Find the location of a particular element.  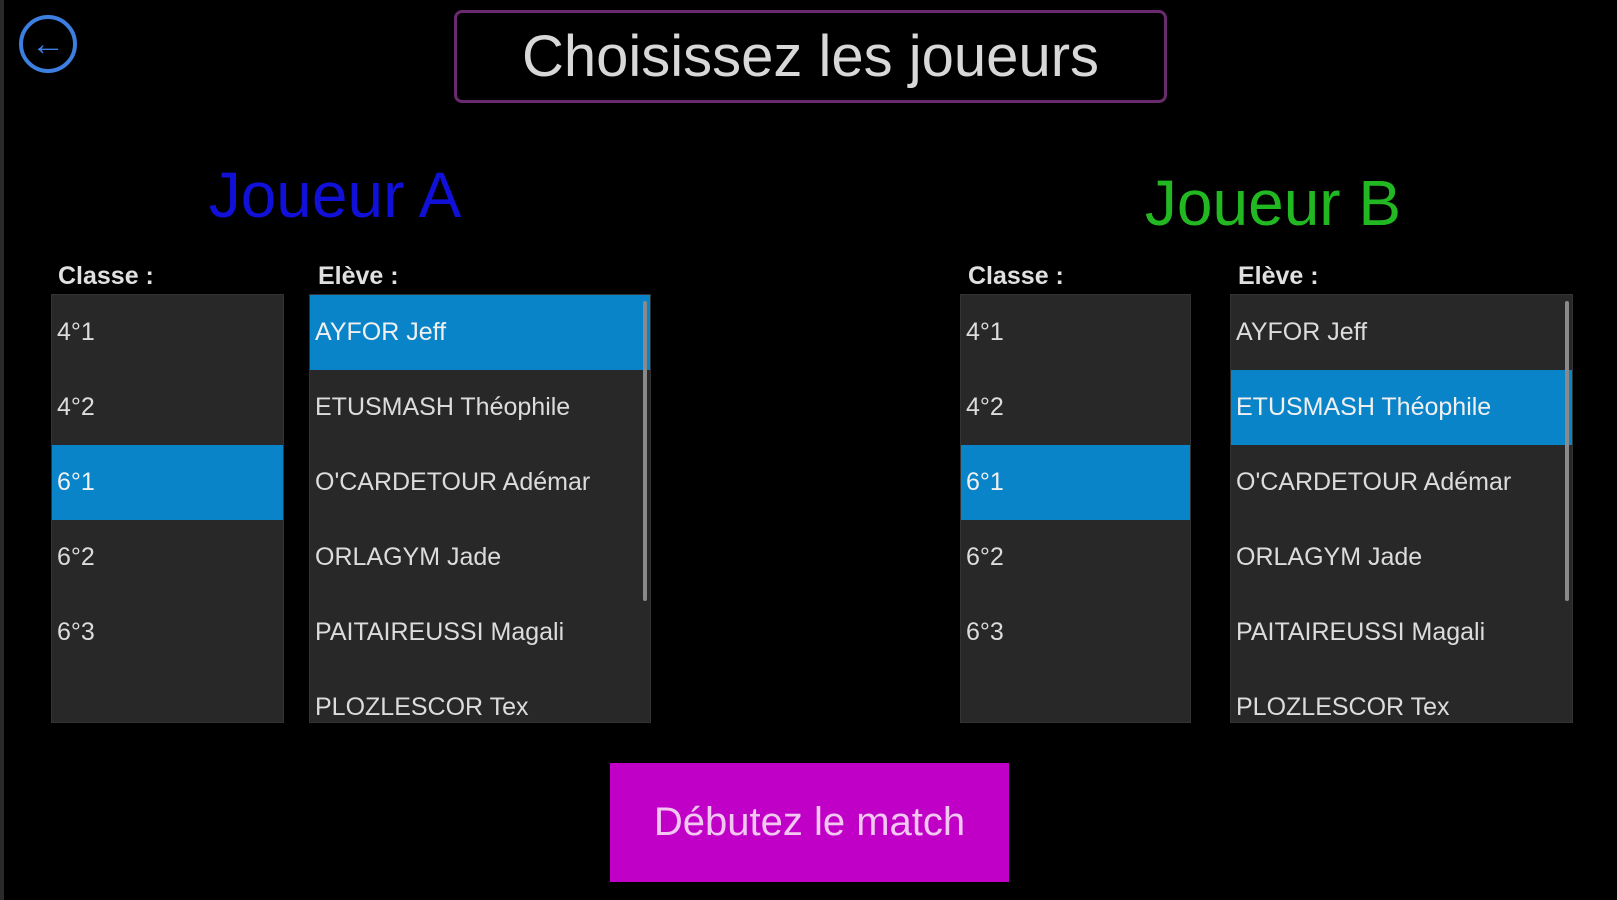

start-match-button: Débutez le match is located at coordinates (809, 822).